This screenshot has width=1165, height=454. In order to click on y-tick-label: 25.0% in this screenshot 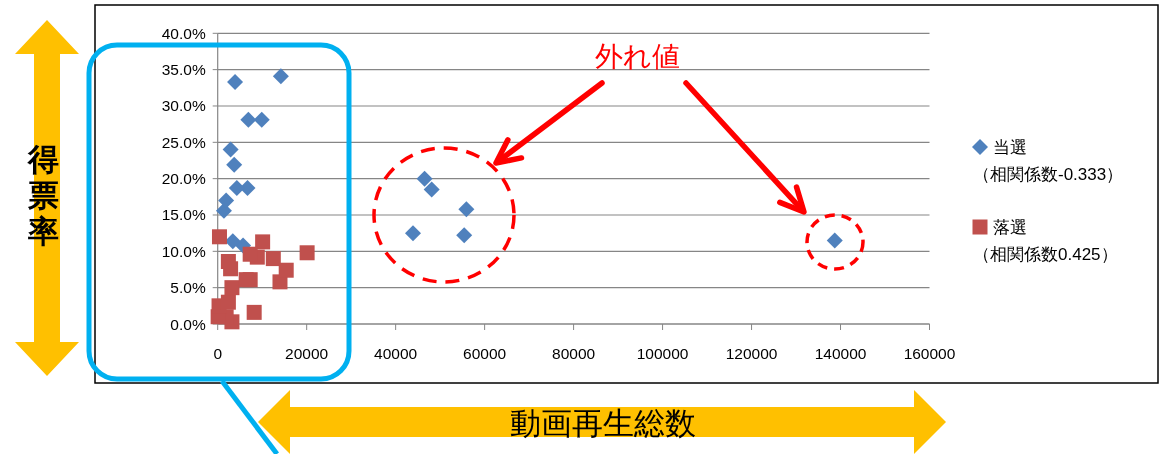, I will do `click(183, 142)`.